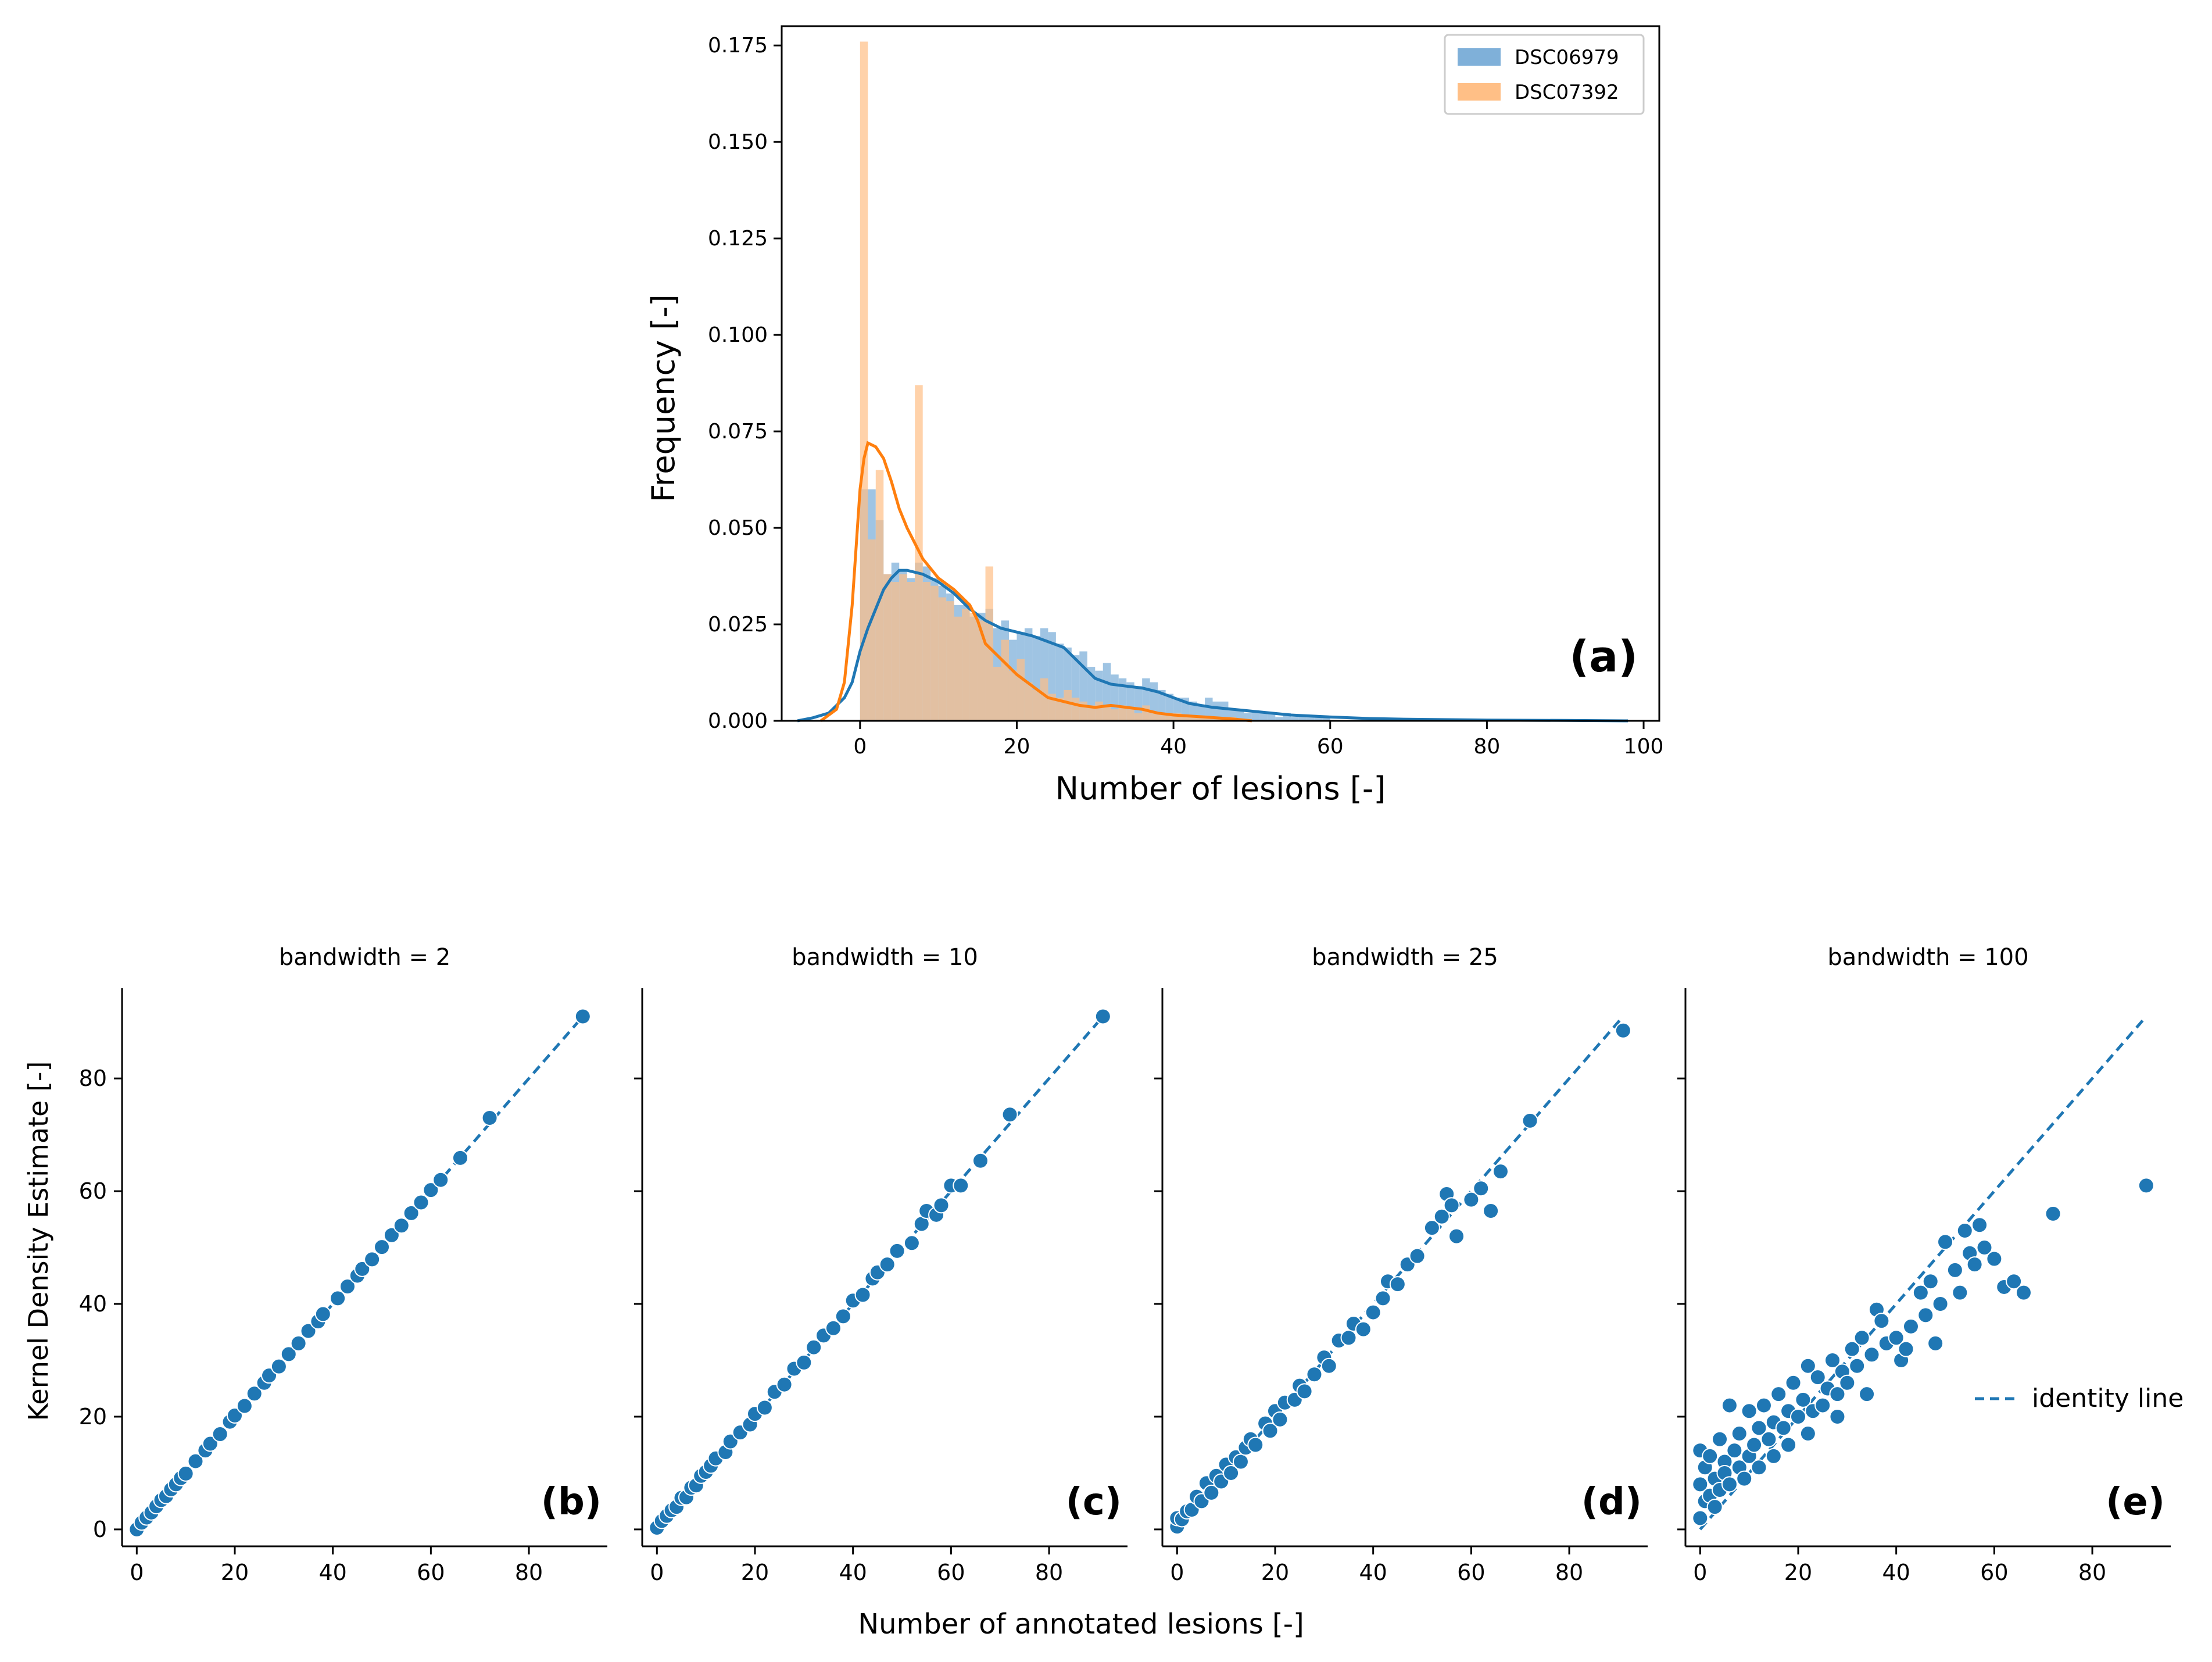  I want to click on panel-label: (e), so click(2135, 1502).